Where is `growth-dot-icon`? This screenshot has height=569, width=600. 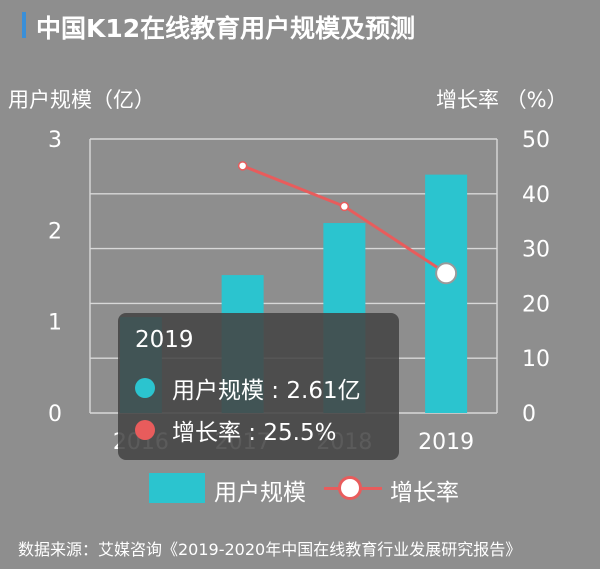 growth-dot-icon is located at coordinates (145, 430).